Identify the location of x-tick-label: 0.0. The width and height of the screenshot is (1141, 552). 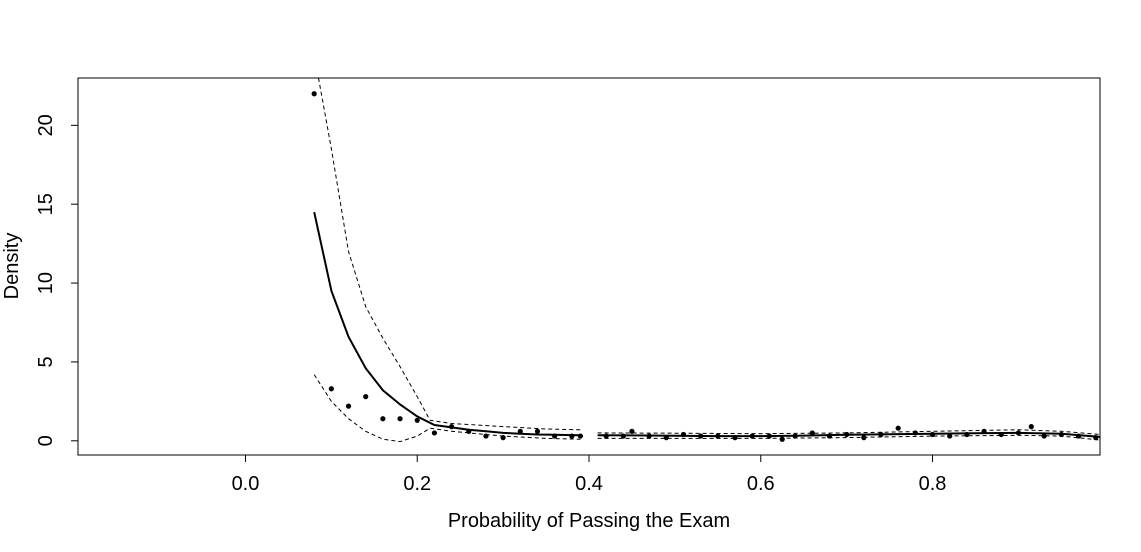
(246, 484).